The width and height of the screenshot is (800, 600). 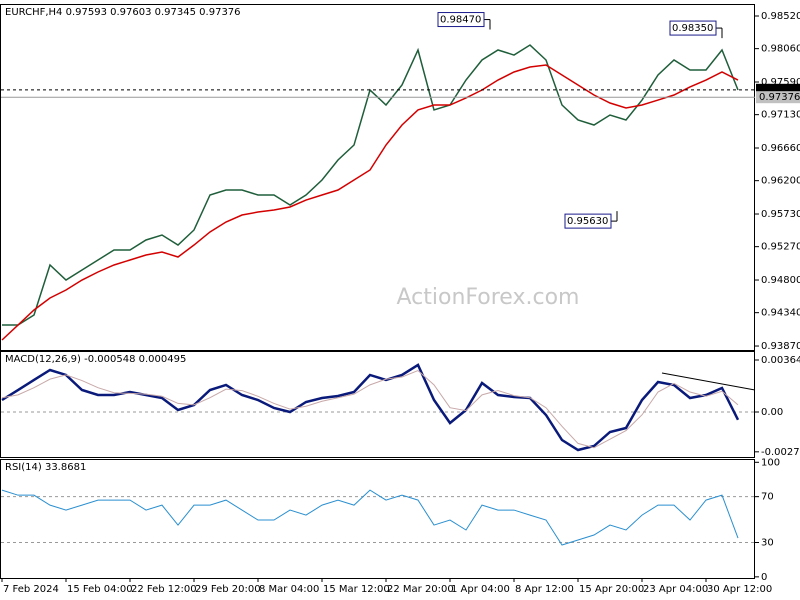 What do you see at coordinates (780, 360) in the screenshot?
I see `y-tick-label: 0.003641` at bounding box center [780, 360].